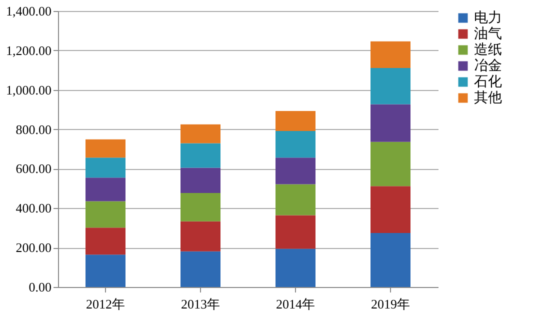 Image resolution: width=541 pixels, height=324 pixels. Describe the element at coordinates (488, 34) in the screenshot. I see `legend-label: 油气` at that location.